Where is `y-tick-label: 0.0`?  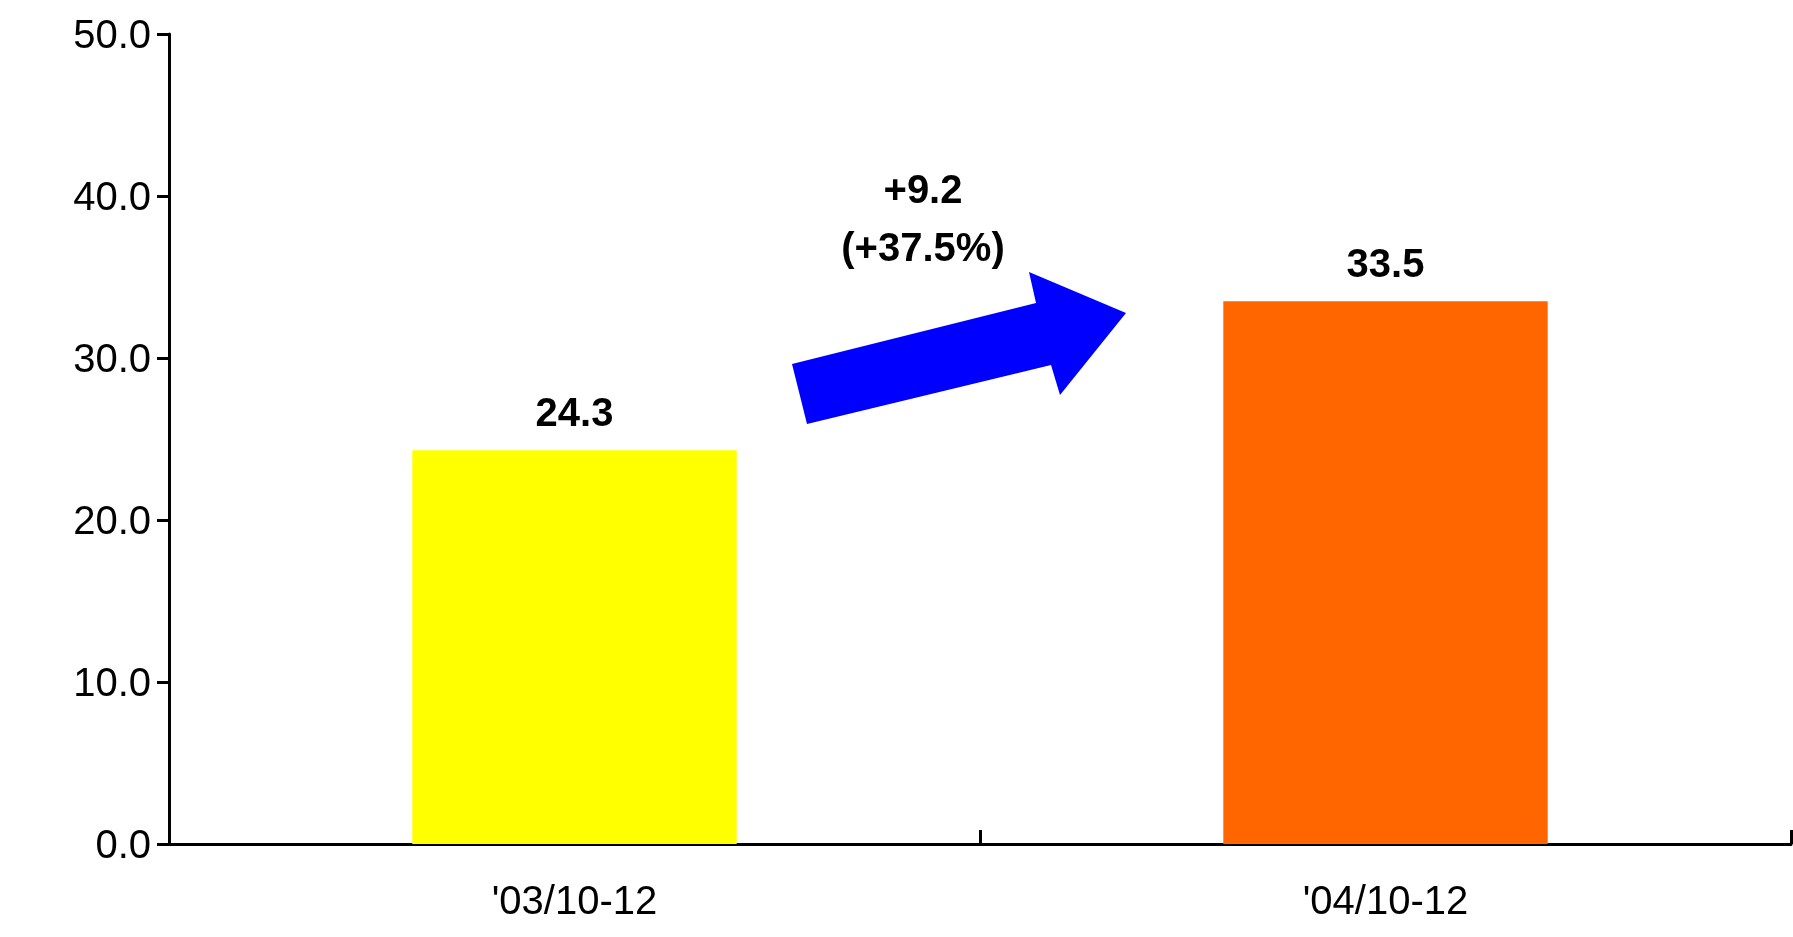 y-tick-label: 0.0 is located at coordinates (123, 844).